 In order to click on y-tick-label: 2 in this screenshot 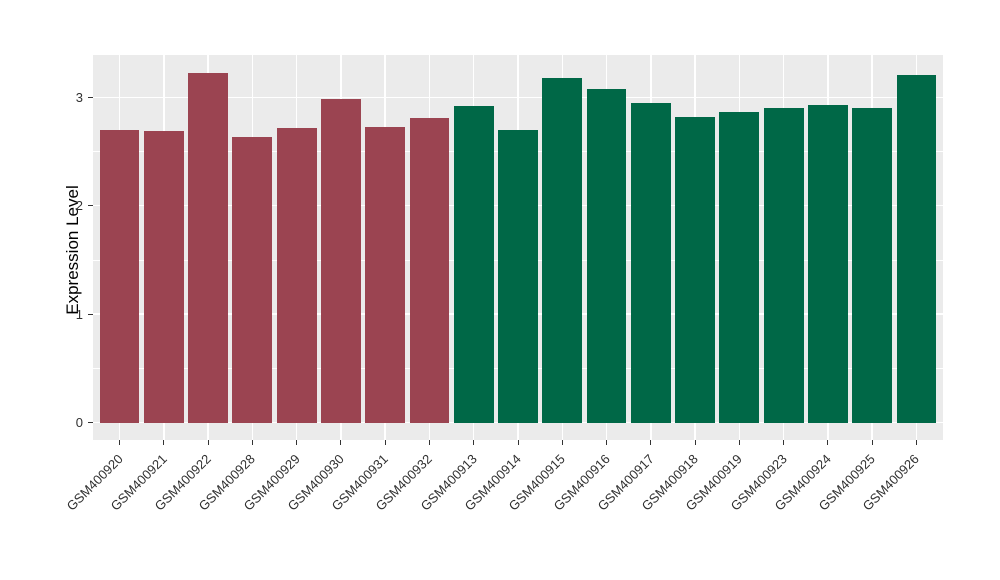, I will do `click(79, 206)`.